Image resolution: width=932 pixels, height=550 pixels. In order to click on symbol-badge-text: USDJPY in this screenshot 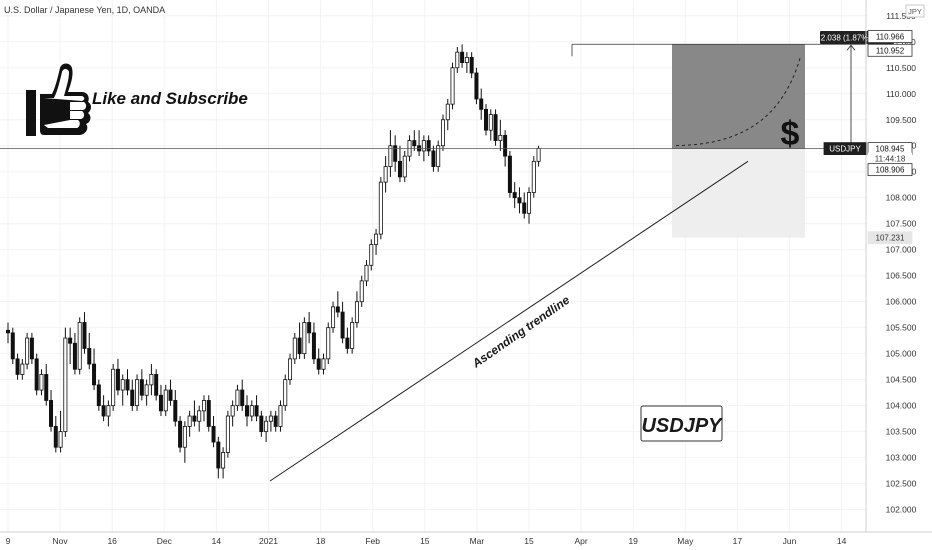, I will do `click(682, 426)`.